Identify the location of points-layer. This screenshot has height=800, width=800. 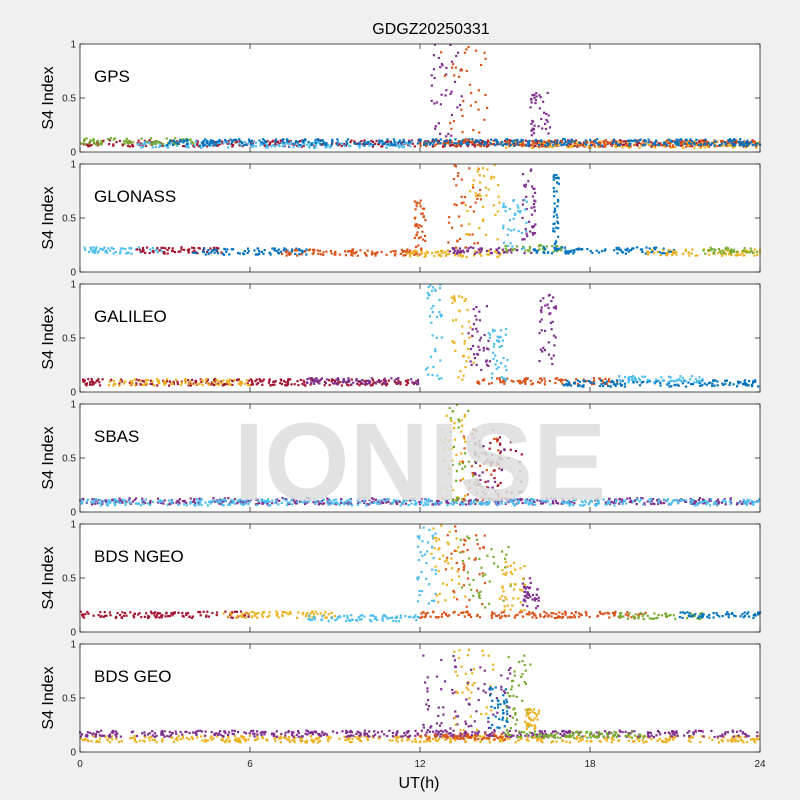
(422, 211).